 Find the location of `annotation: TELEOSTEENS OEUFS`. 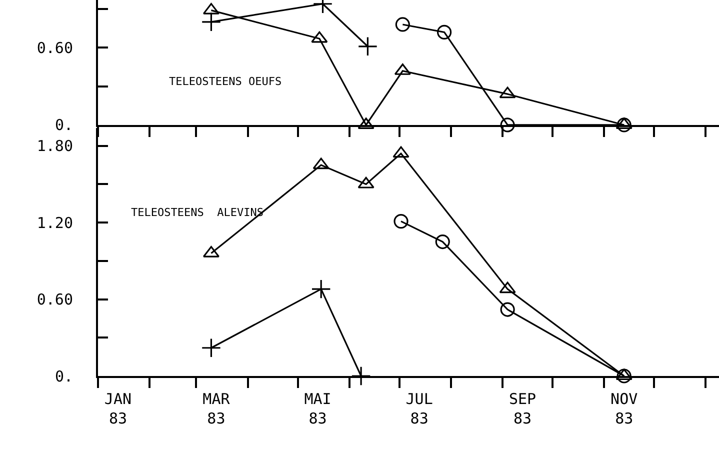

annotation: TELEOSTEENS OEUFS is located at coordinates (225, 81).